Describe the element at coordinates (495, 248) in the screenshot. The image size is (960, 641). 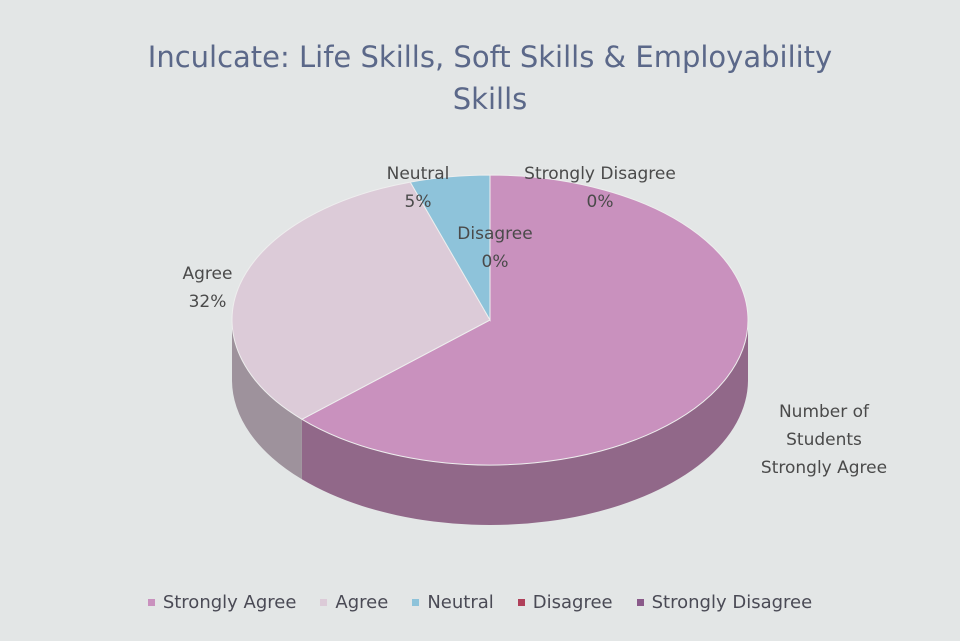
I see `data-label: Disagree 0%` at that location.